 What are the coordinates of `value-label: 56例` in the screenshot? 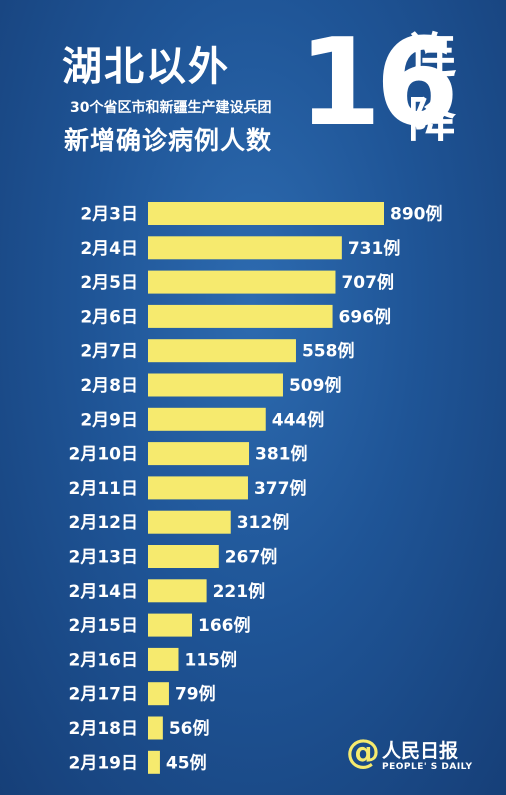 It's located at (189, 728).